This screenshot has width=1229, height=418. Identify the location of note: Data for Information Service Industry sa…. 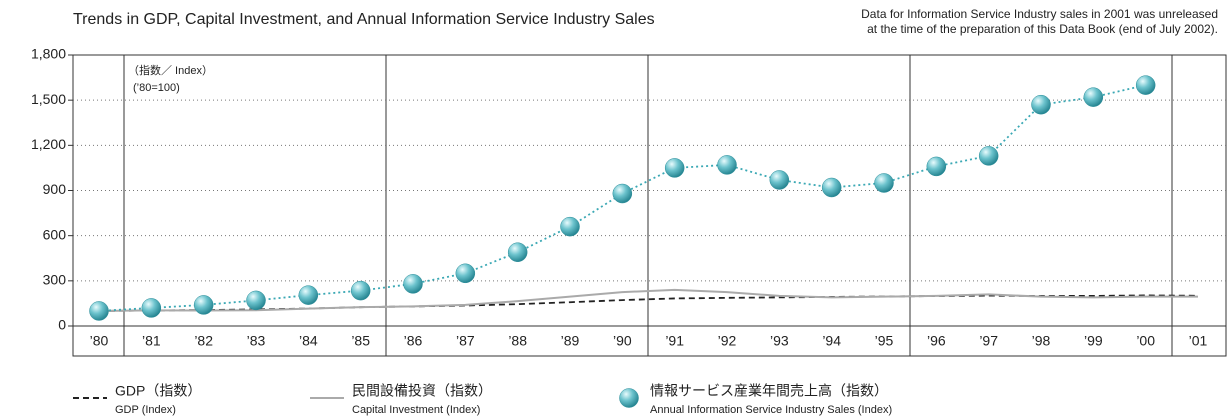
(1039, 14).